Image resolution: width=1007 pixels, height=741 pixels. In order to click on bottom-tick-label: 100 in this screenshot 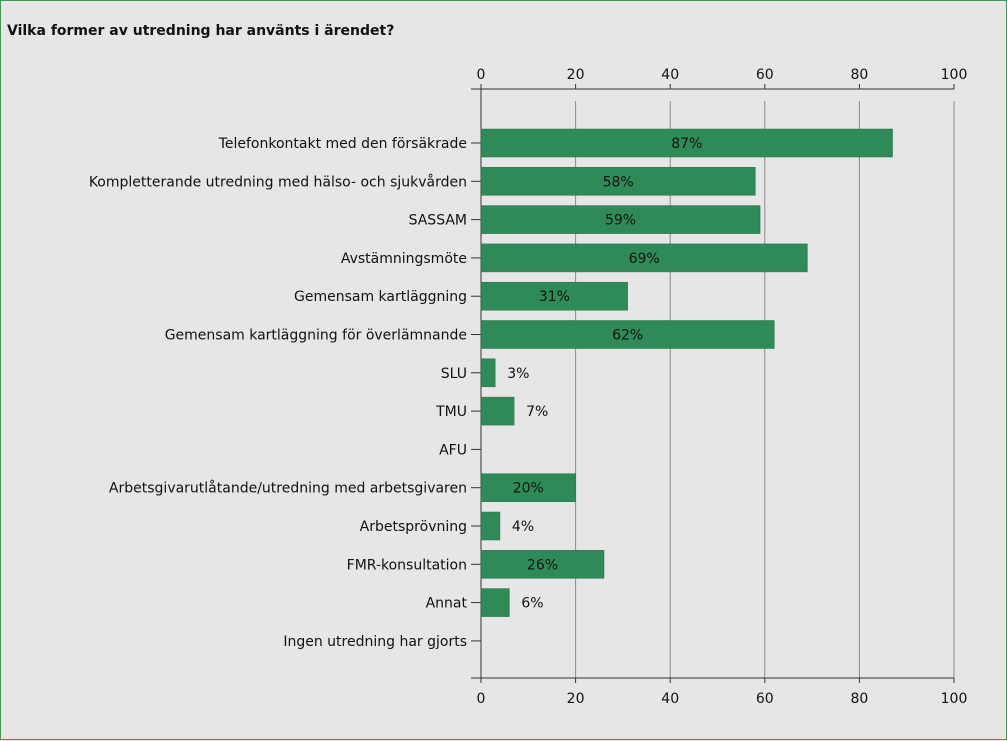, I will do `click(954, 699)`.